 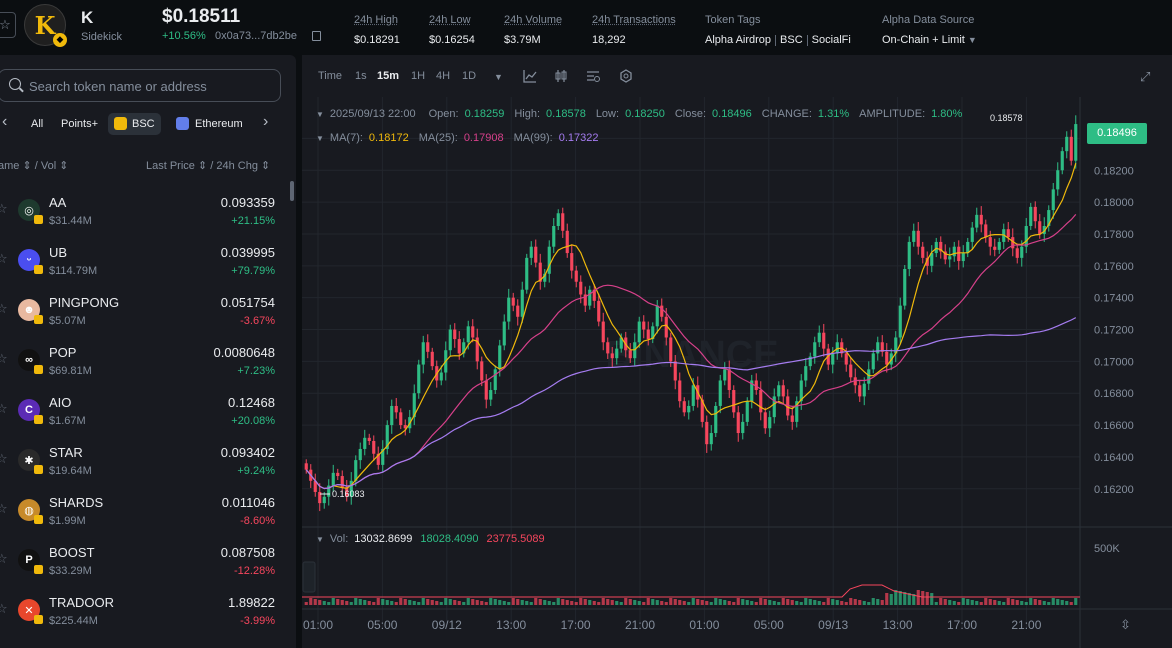 I want to click on ma7-value: 0.18172, so click(x=388, y=138).